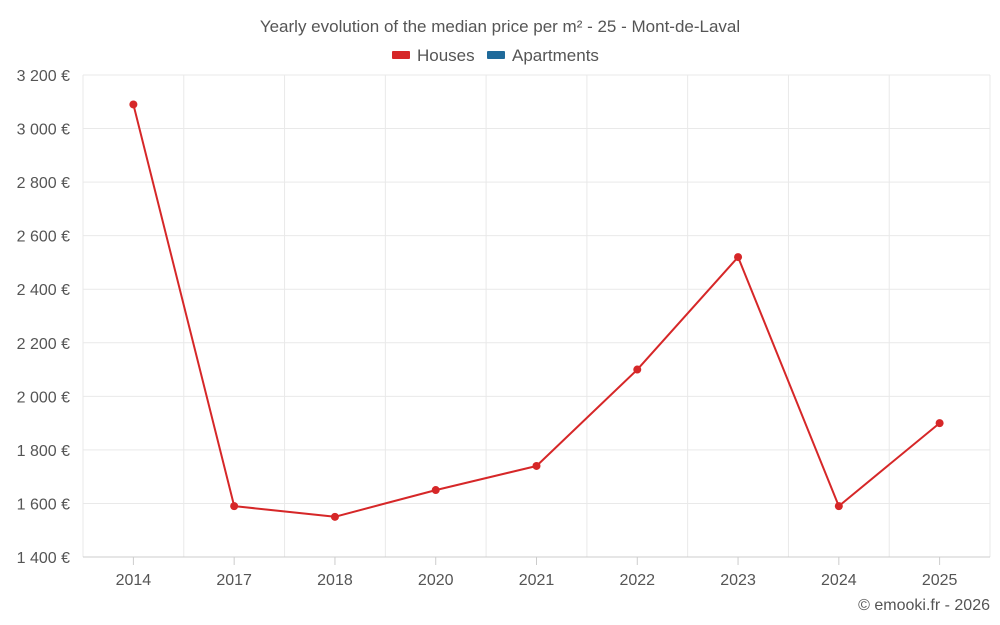  What do you see at coordinates (43, 344) in the screenshot?
I see `y-tick-label: 2 200 €` at bounding box center [43, 344].